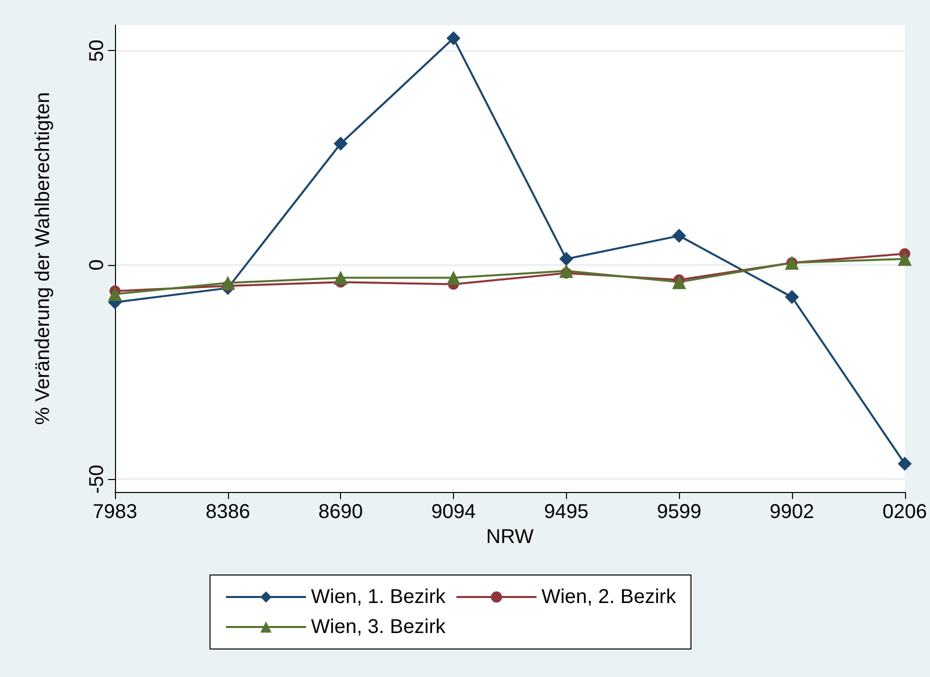 This screenshot has height=677, width=930. Describe the element at coordinates (609, 597) in the screenshot. I see `legend-label: Wien, 2. Bezirk` at that location.